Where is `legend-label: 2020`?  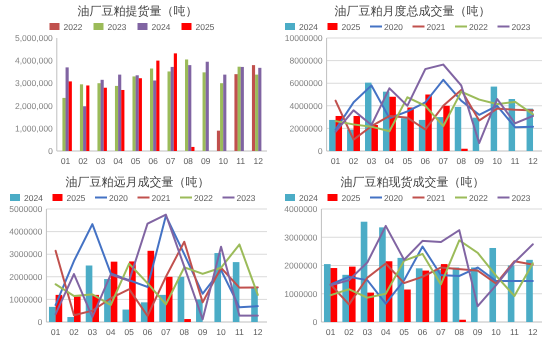
legend-label: 2020 is located at coordinates (394, 27).